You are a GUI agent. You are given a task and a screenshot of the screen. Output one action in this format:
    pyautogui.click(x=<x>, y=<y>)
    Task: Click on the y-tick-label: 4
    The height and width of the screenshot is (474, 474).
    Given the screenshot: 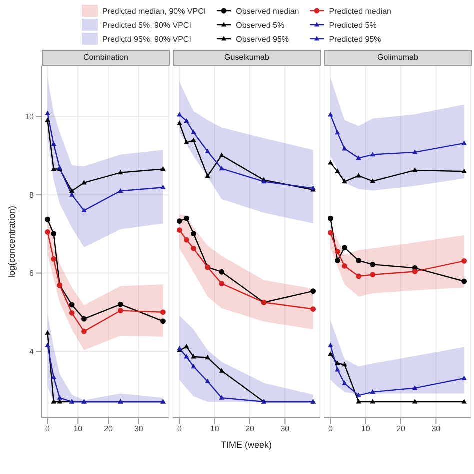 What is the action you would take?
    pyautogui.click(x=32, y=351)
    